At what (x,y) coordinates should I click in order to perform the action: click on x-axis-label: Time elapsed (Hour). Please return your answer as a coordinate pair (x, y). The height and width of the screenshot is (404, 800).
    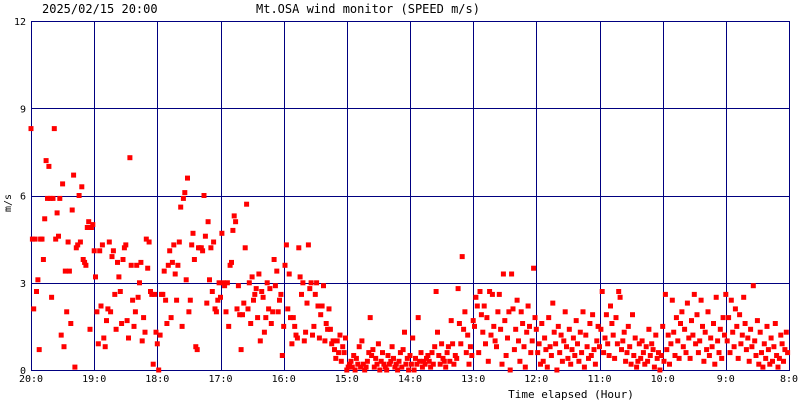
    Looking at the image, I should click on (571, 394).